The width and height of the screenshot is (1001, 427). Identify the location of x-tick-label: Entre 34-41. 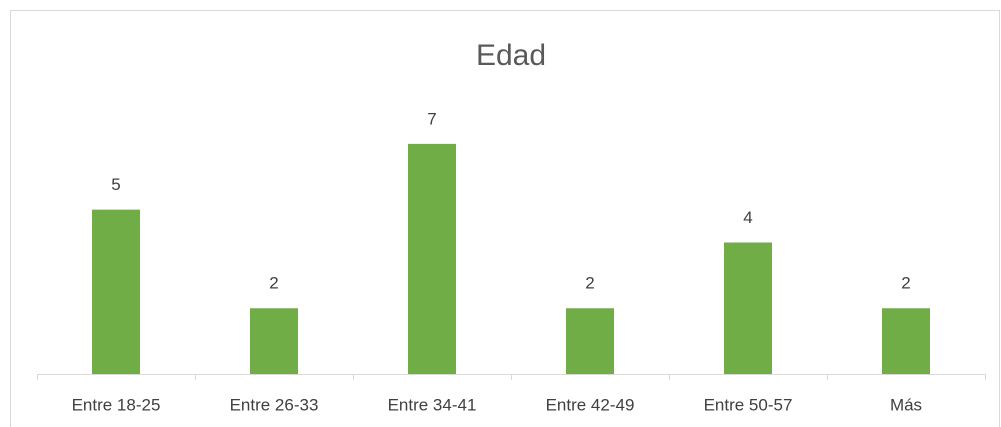
(432, 404).